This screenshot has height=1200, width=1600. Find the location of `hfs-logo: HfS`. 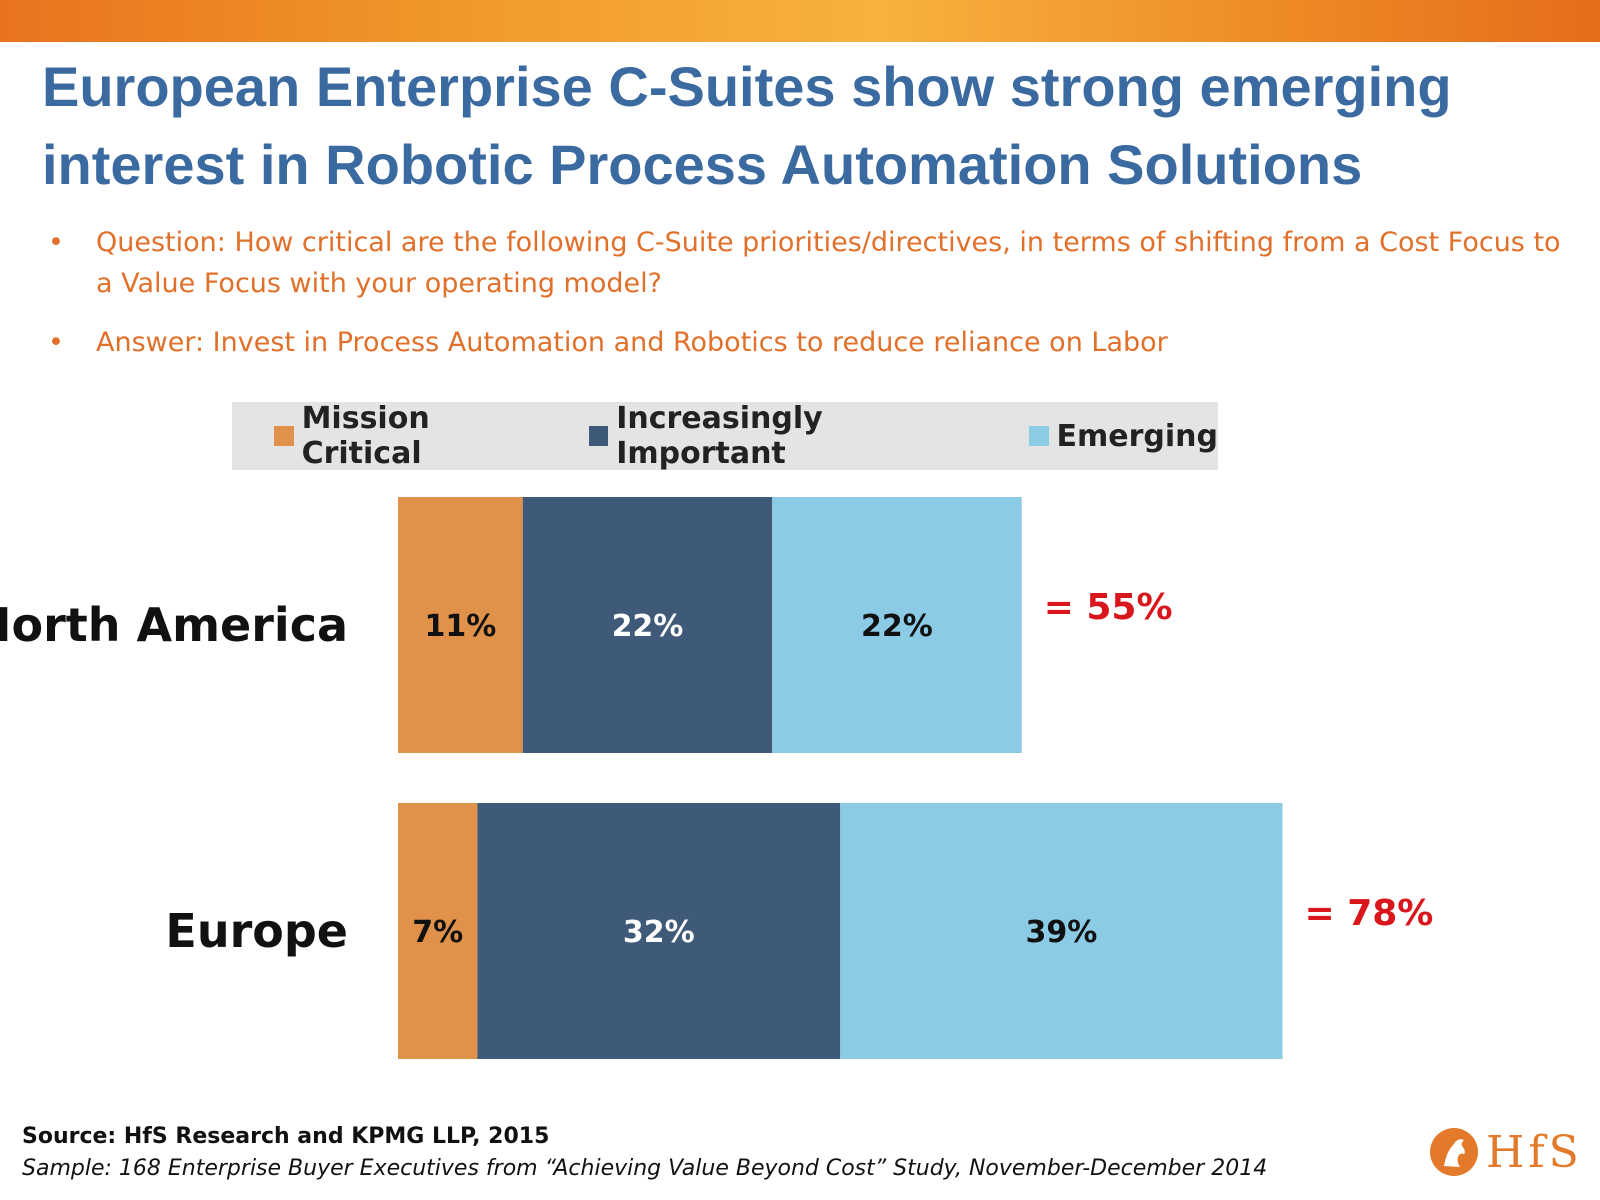

hfs-logo: HfS is located at coordinates (1505, 1152).